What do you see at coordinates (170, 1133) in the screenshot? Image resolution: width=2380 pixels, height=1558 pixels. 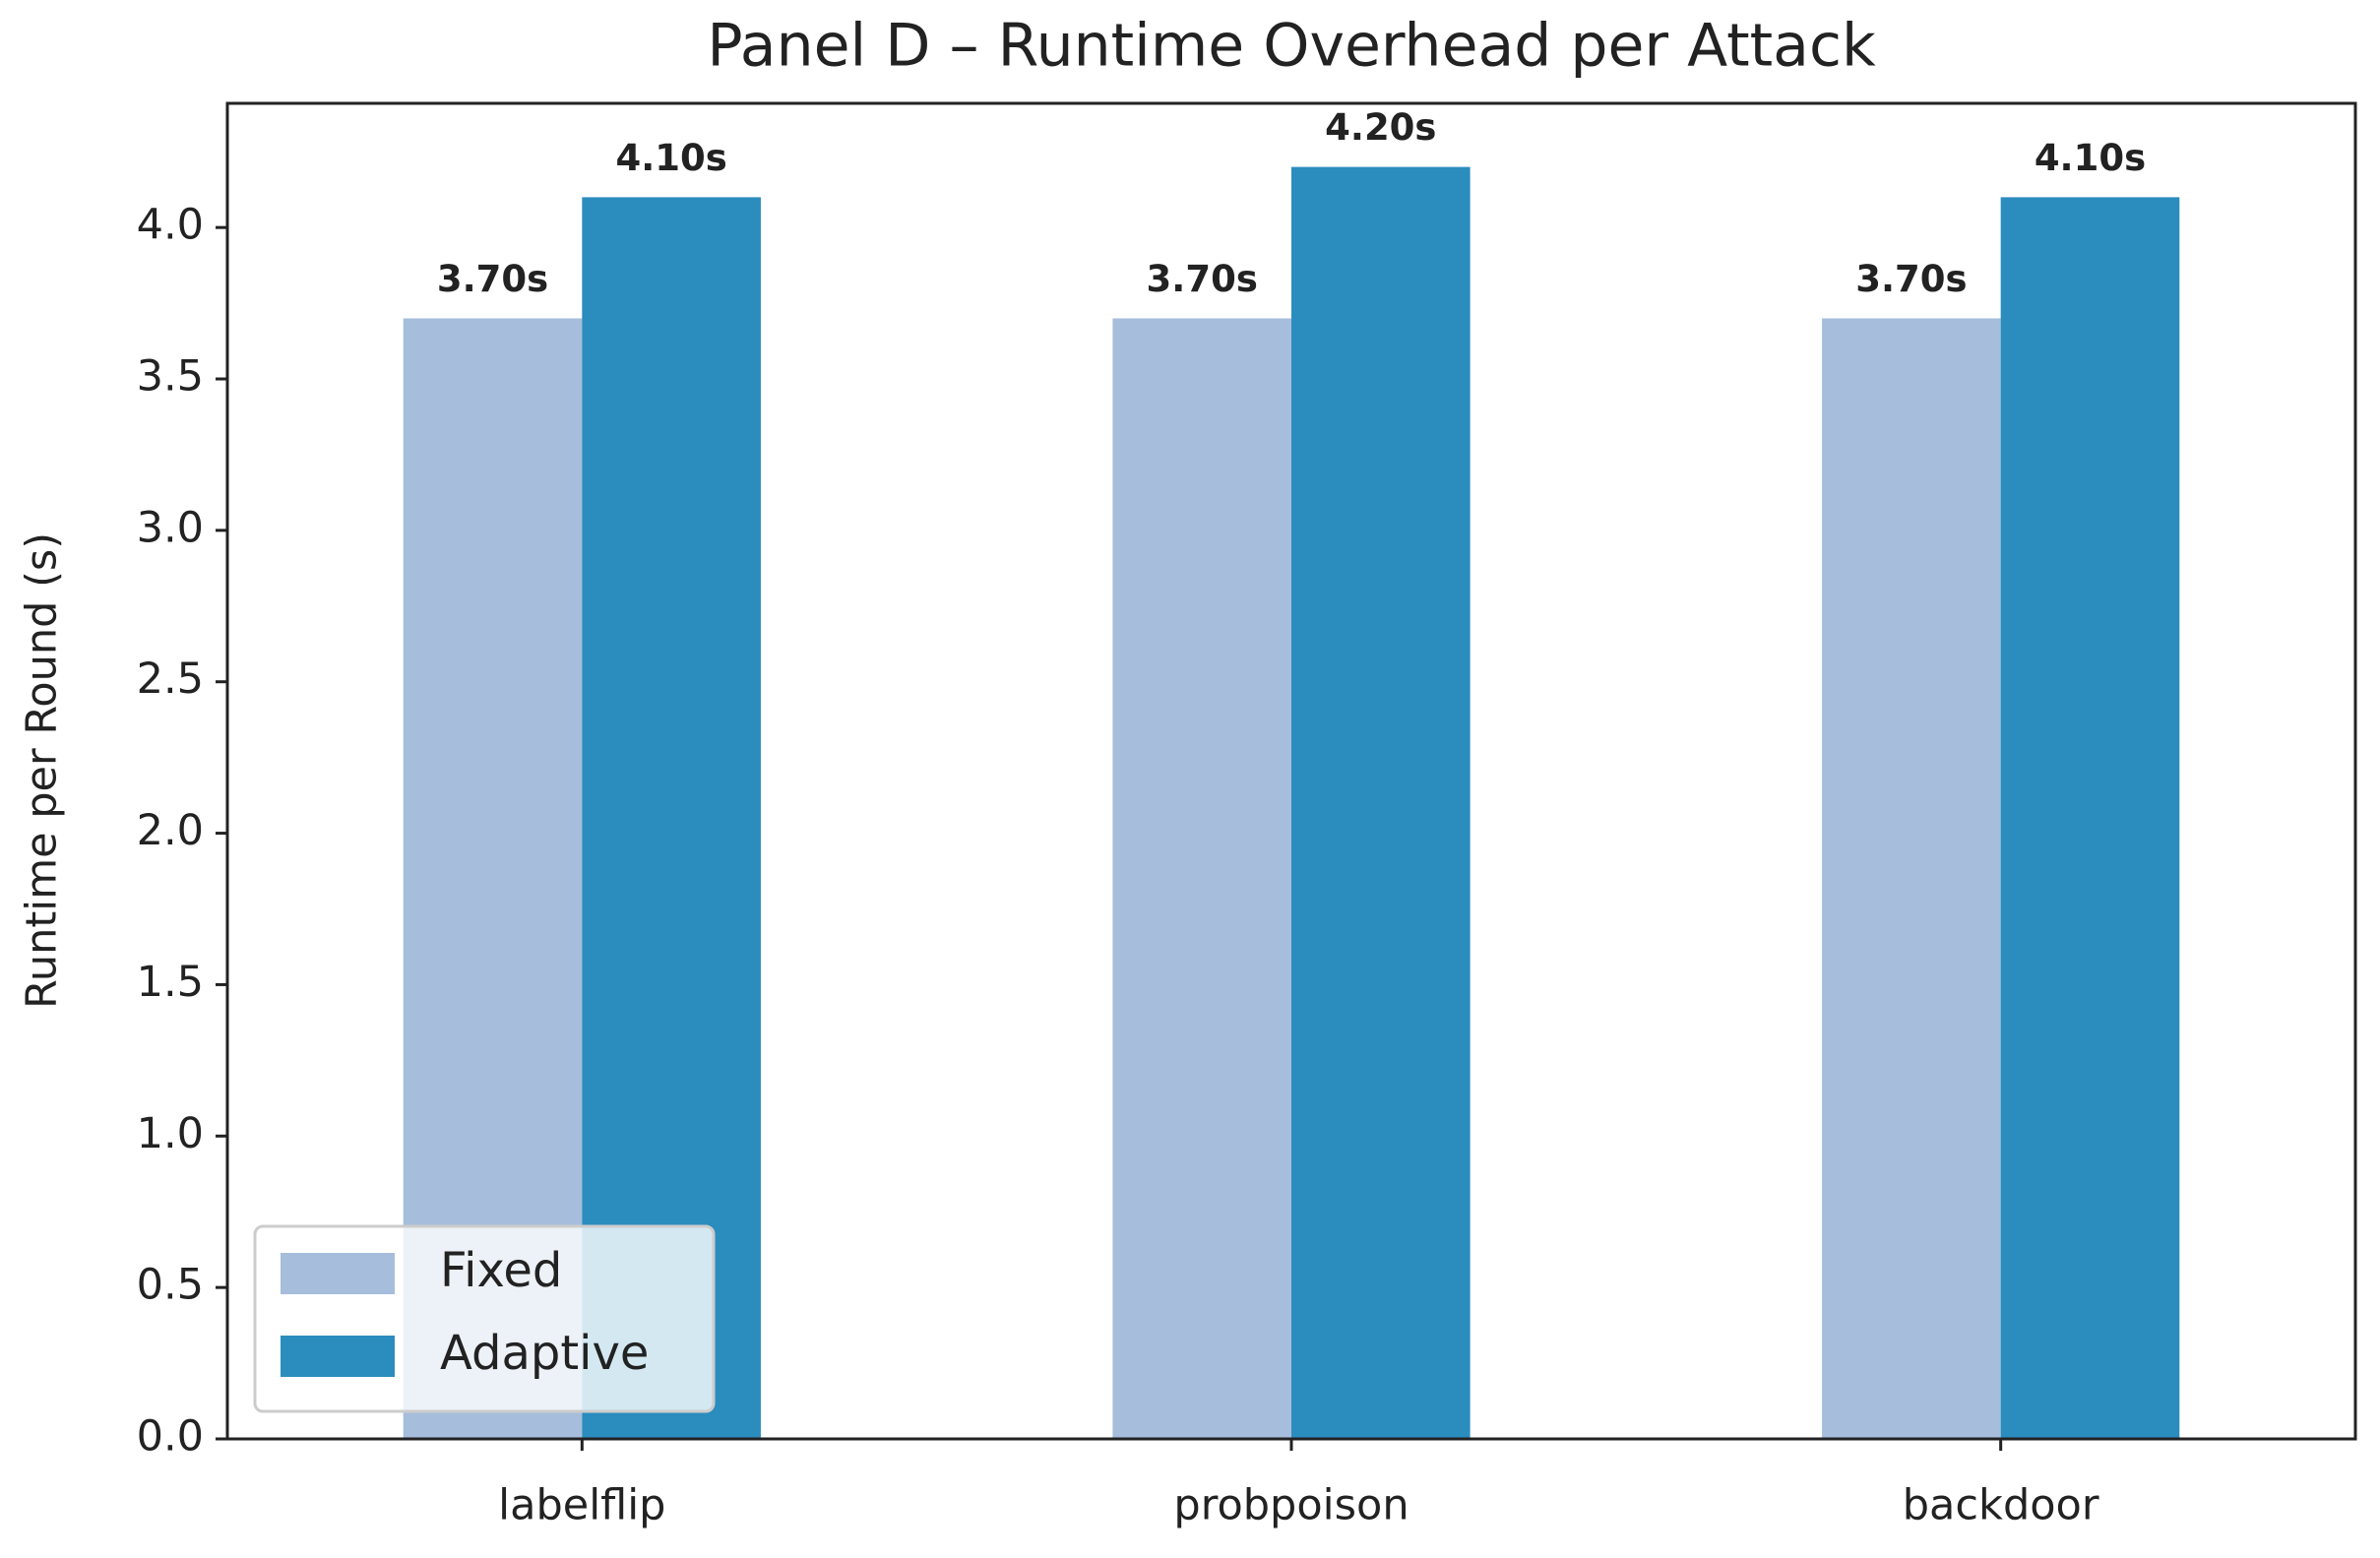 I see `y-tick-label: 1.0` at bounding box center [170, 1133].